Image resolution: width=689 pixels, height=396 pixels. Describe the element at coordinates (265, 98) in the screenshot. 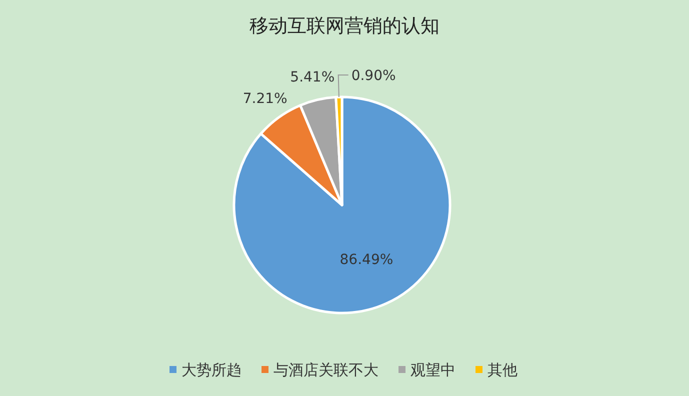

I see `data-label: 7.21%` at that location.